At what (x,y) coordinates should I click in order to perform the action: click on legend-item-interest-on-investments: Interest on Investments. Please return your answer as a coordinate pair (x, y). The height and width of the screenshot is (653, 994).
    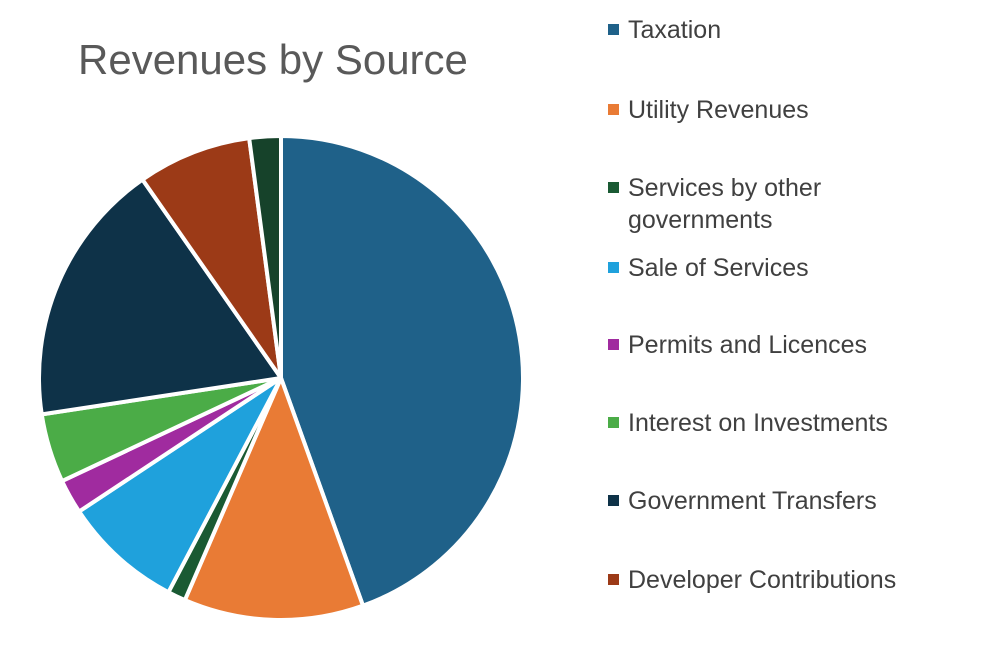
    Looking at the image, I should click on (793, 423).